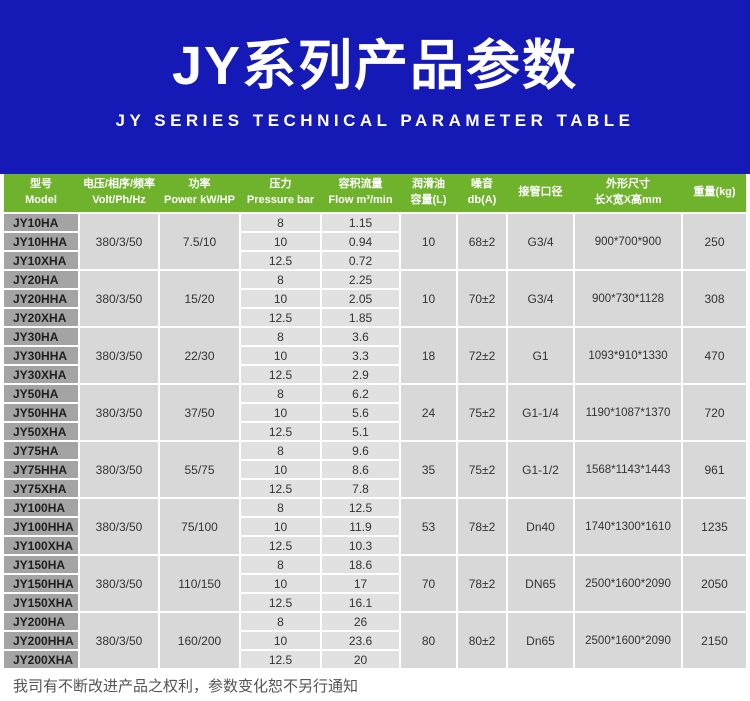 This screenshot has height=701, width=750. What do you see at coordinates (714, 640) in the screenshot?
I see `cell-weight: 2150` at bounding box center [714, 640].